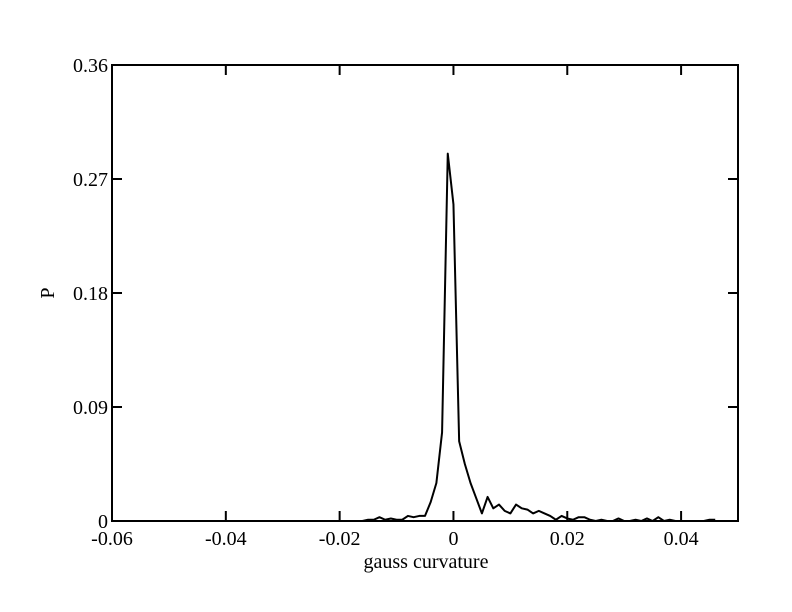  I want to click on x-tick-label: 0, so click(453, 539).